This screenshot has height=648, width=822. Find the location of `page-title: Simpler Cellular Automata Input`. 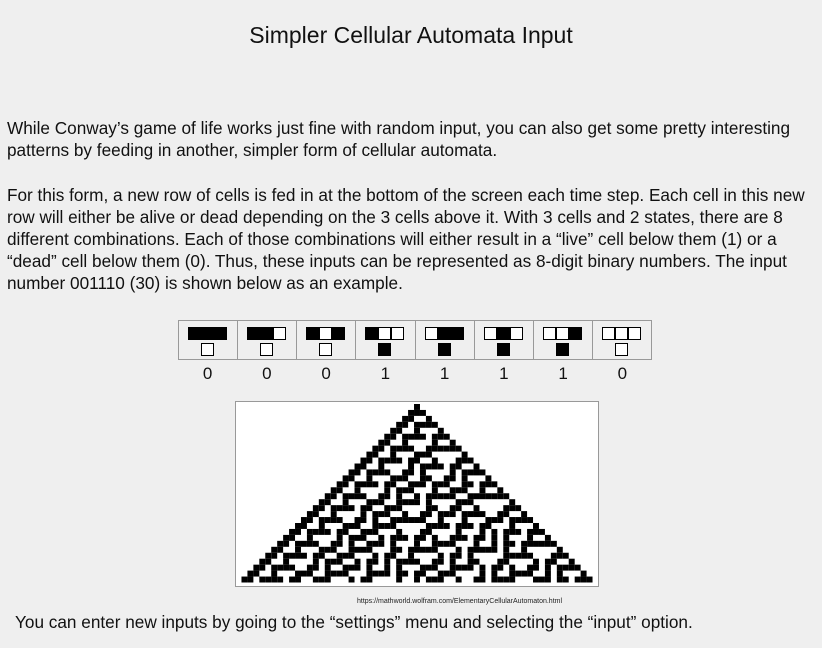

page-title: Simpler Cellular Automata Input is located at coordinates (411, 35).